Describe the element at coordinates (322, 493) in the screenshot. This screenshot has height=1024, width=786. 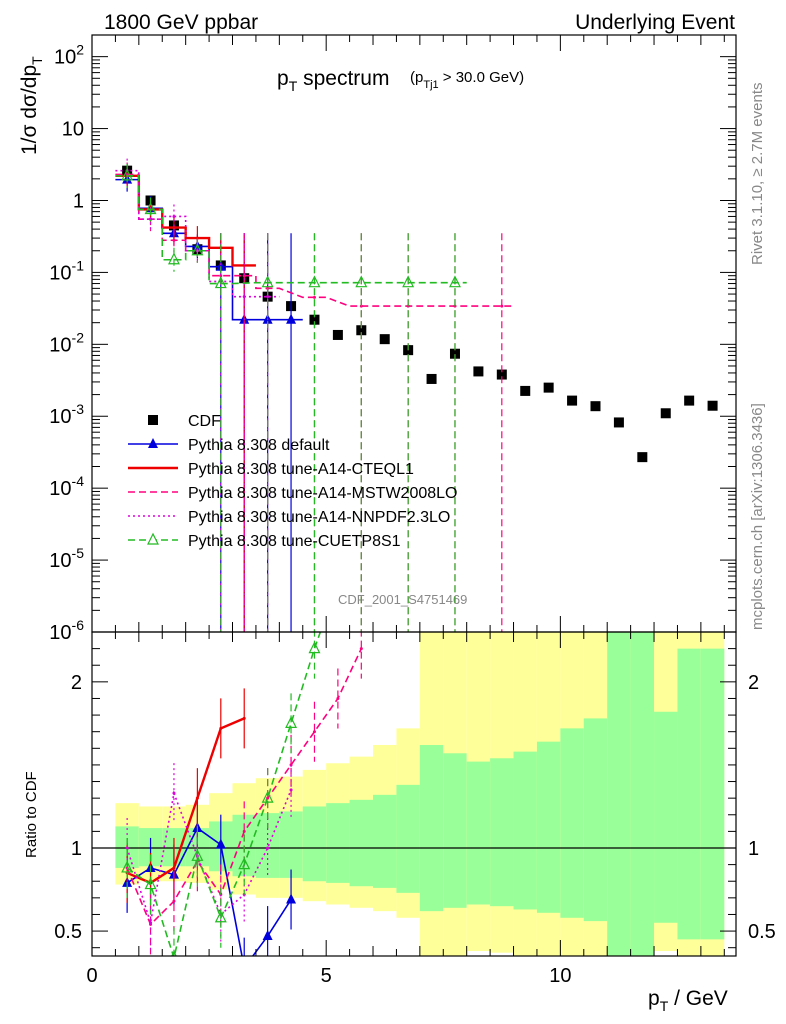
I see `legend-label: Pythia 8.308 tune-A14-MSTW2008LO` at that location.